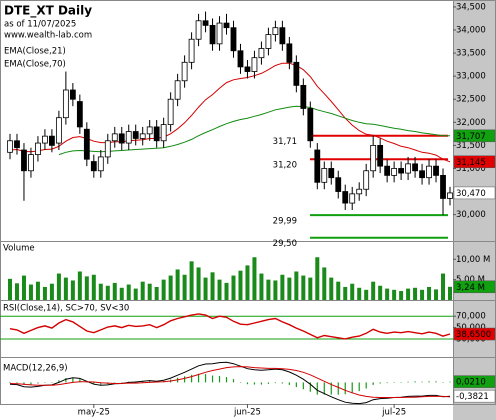  Describe the element at coordinates (470, 280) in the screenshot. I see `y-tick-label: 5,00 M` at that location.